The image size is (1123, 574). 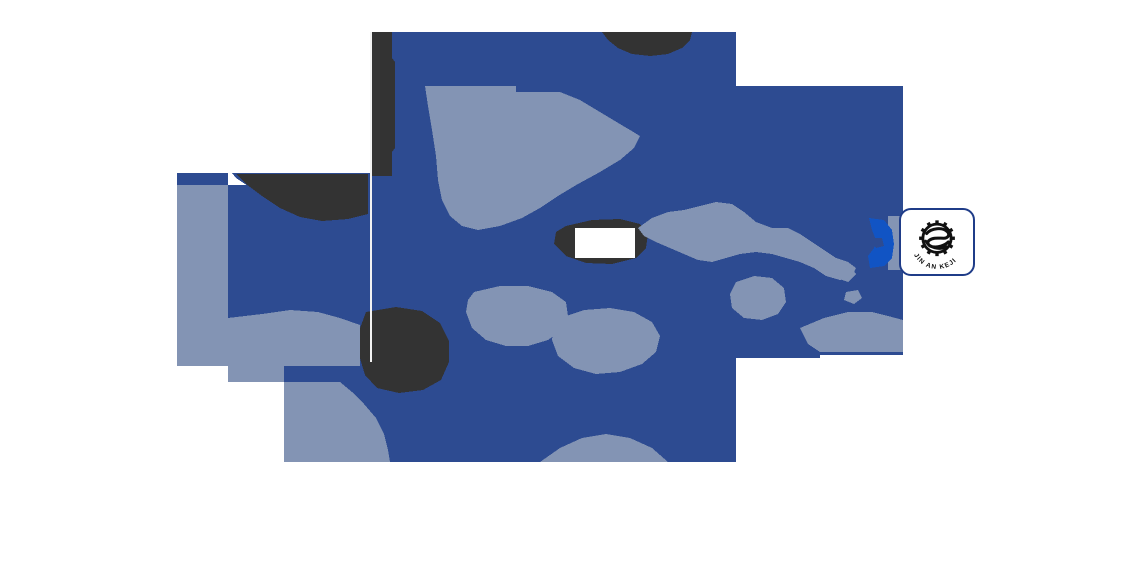 I want to click on badge-wordmark: JIN AN KEJI, so click(x=935, y=261).